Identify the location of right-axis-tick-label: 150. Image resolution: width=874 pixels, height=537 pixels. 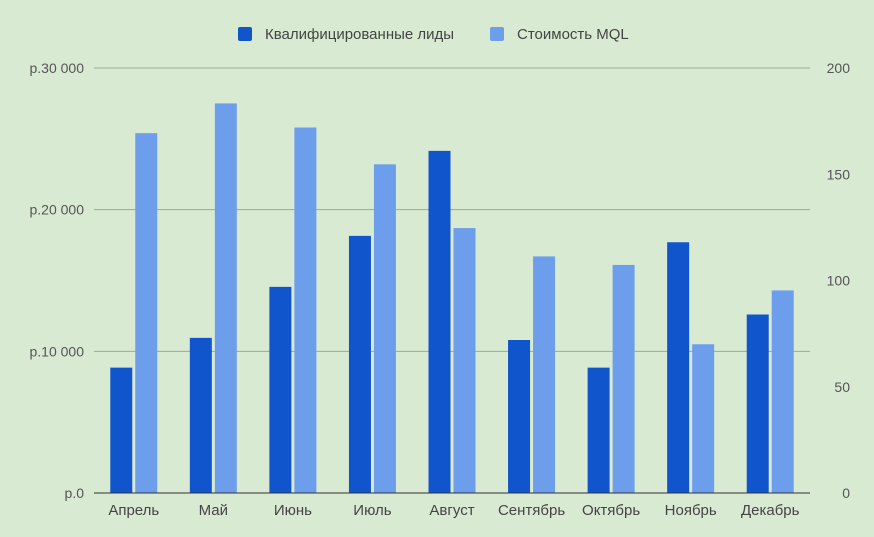
(839, 174).